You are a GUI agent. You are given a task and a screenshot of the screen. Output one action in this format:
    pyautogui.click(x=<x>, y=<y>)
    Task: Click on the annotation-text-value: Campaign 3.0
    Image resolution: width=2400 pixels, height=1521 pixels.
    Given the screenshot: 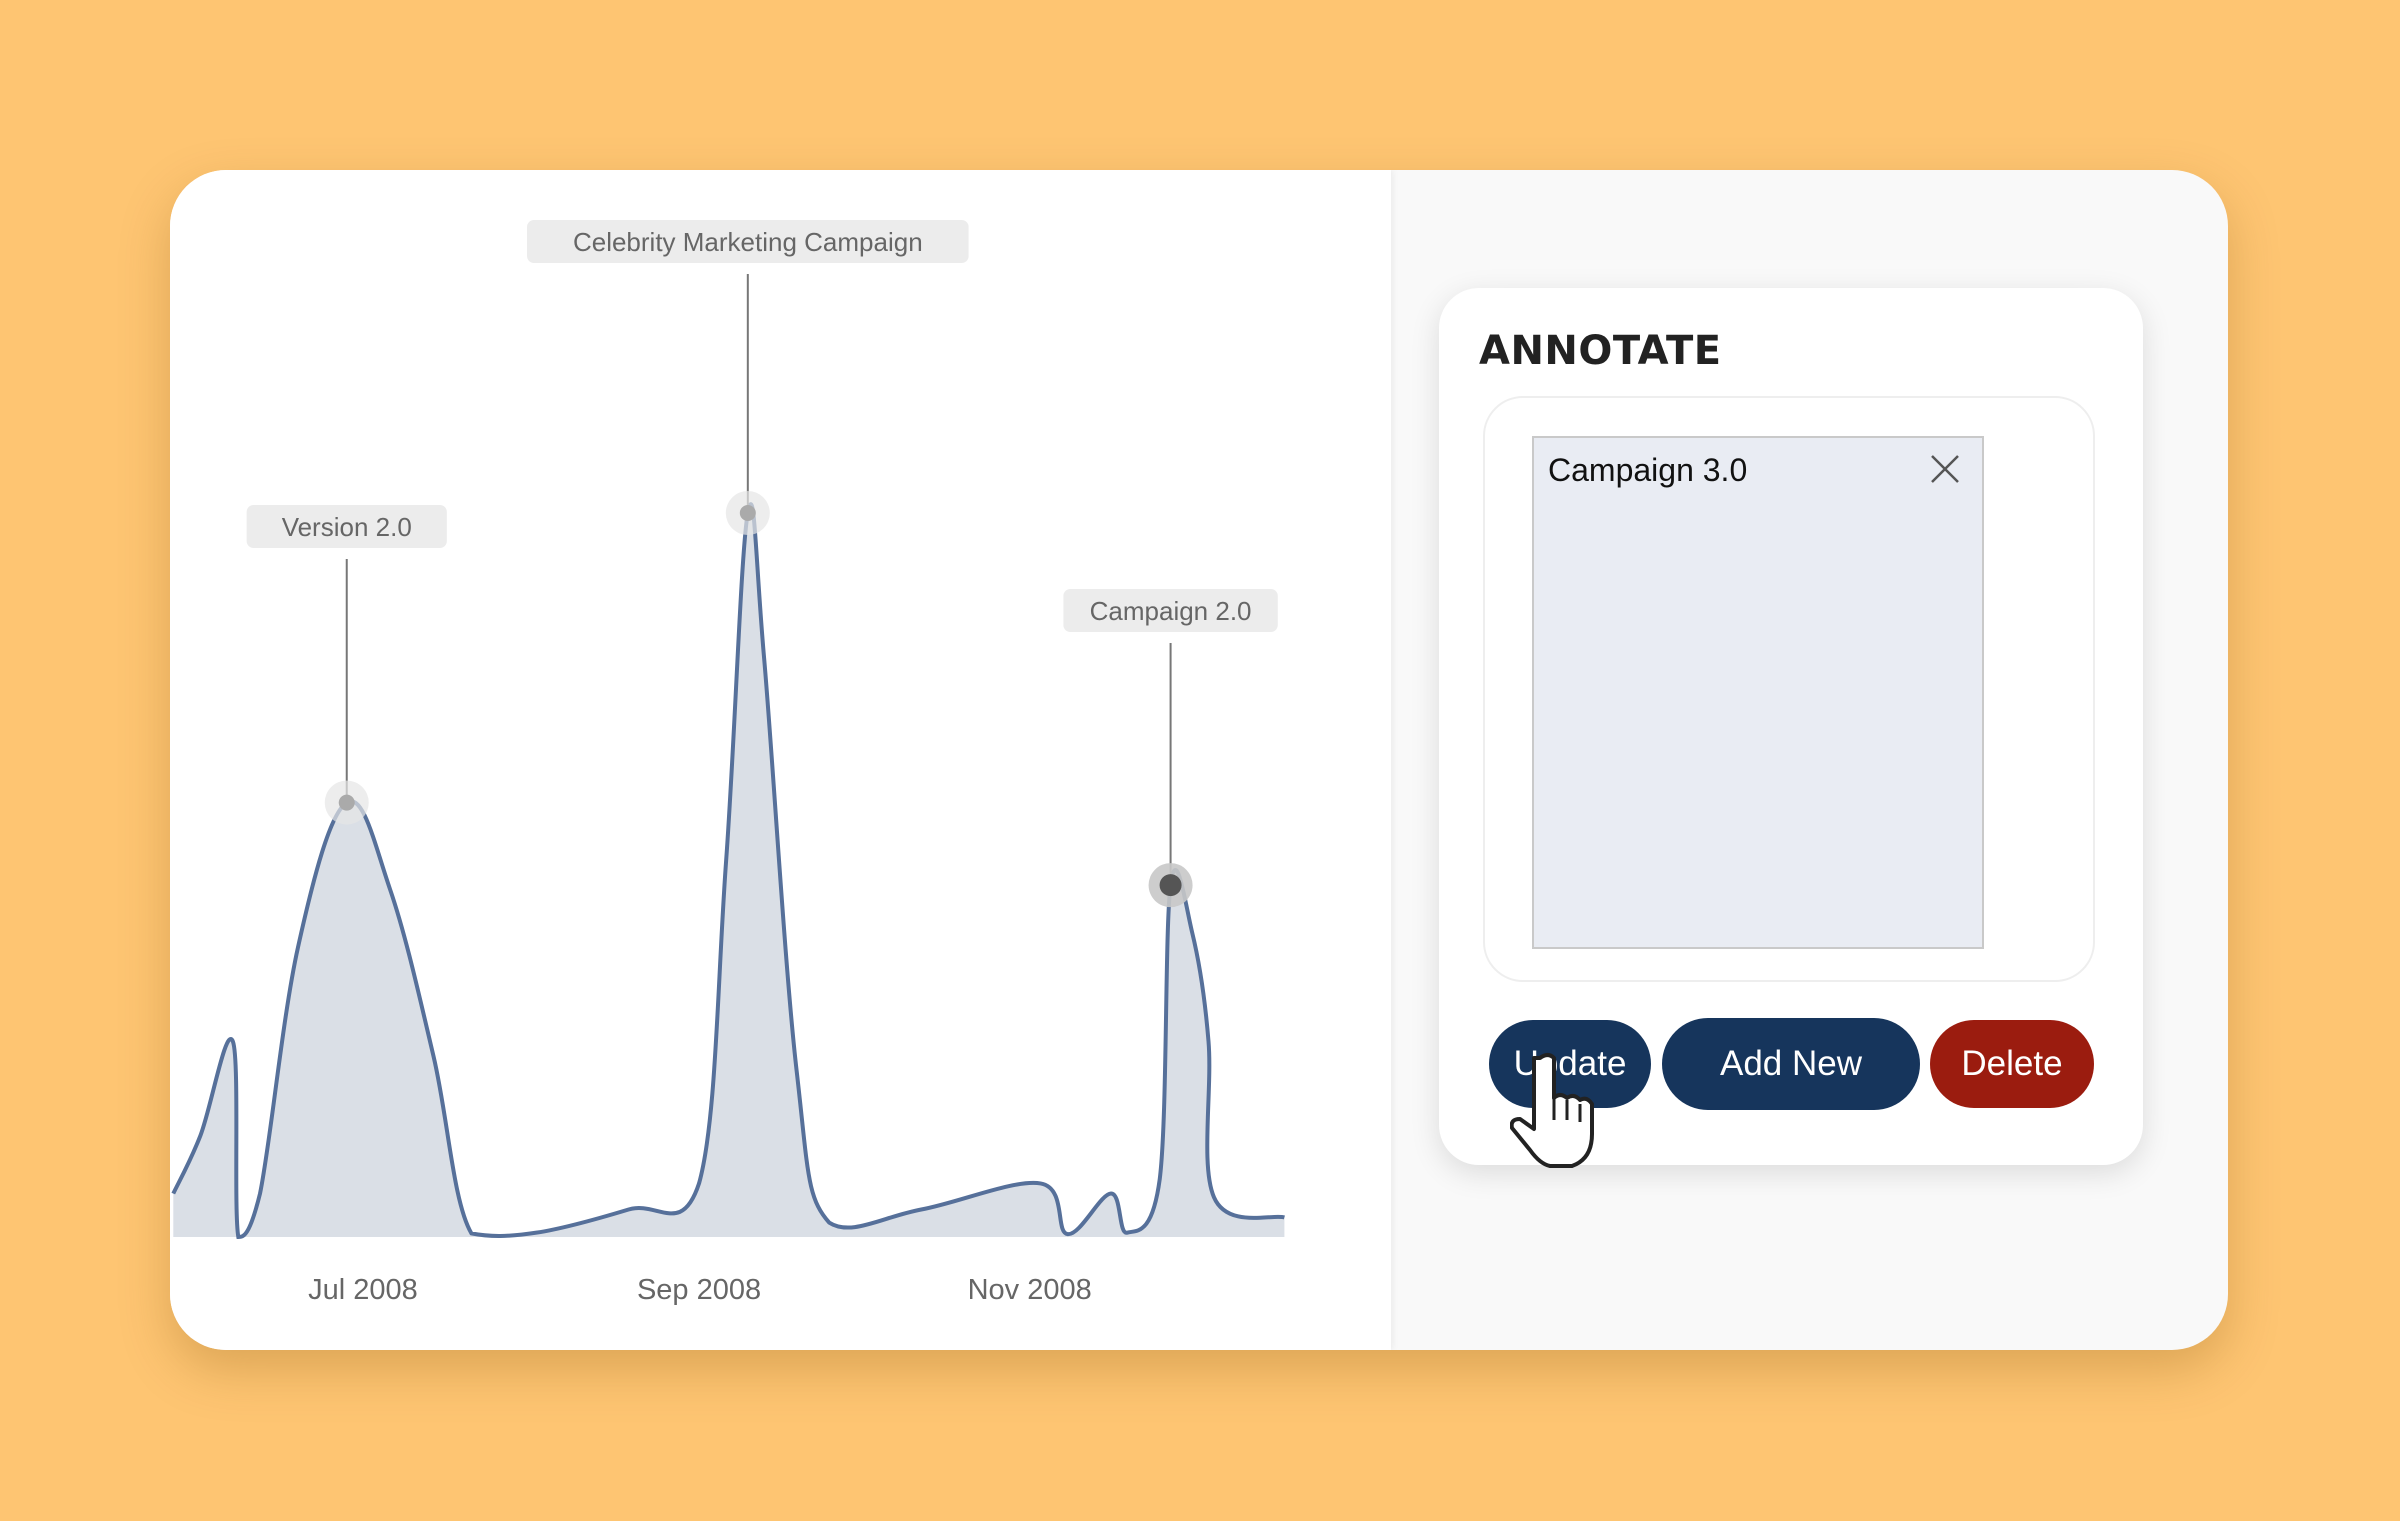 What is the action you would take?
    pyautogui.click(x=1648, y=470)
    